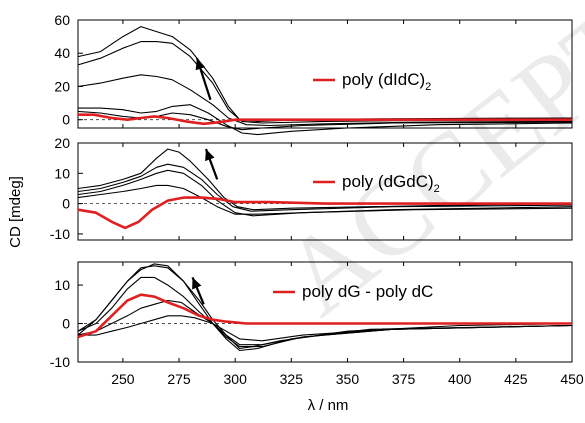 The width and height of the screenshot is (585, 423). What do you see at coordinates (123, 379) in the screenshot?
I see `x-tick-label: 250` at bounding box center [123, 379].